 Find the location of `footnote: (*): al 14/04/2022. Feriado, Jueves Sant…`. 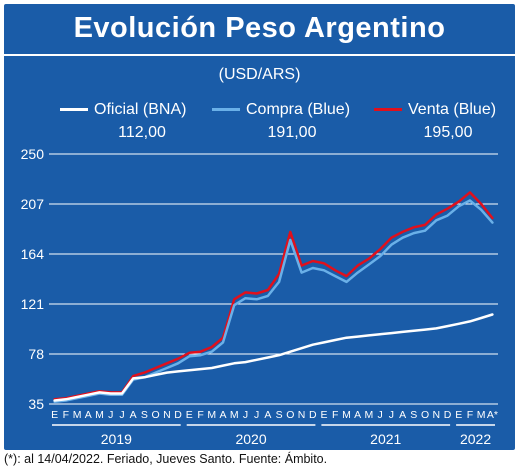

footnote: (*): al 14/04/2022. Feriado, Jueves Sant… is located at coordinates (166, 459).